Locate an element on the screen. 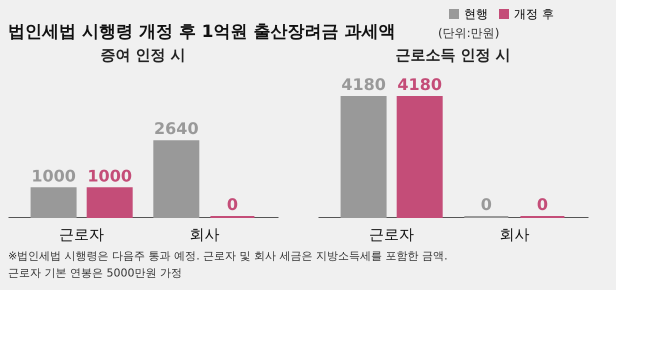  text: ※법인세법 시행령은 다음주 통과 예정. 근로자 및 회사 세금은 지방소득세를 포함한 금액. is located at coordinates (228, 256).